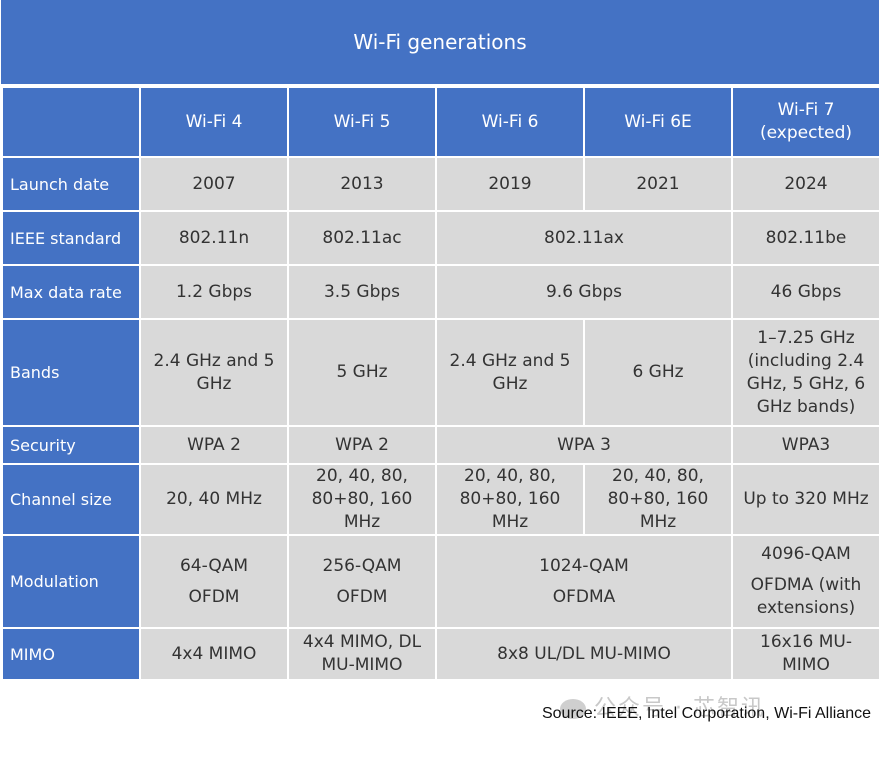 Image resolution: width=880 pixels, height=759 pixels. I want to click on row-label-security: Security, so click(71, 445).